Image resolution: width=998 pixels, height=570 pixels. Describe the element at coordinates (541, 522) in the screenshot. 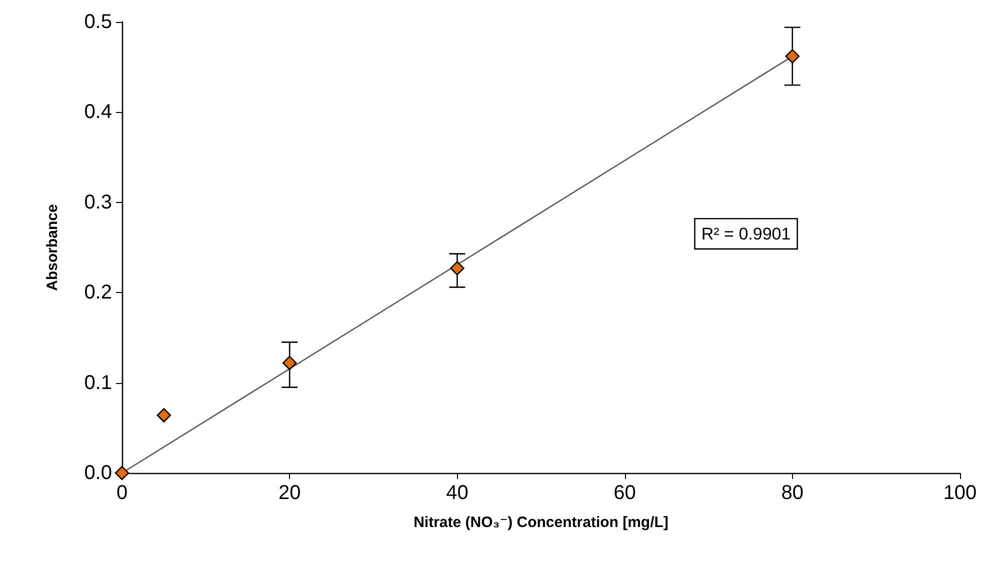

I see `x-axis-title: Nitrate (NO₃⁻) Concentration [mg/L]` at that location.